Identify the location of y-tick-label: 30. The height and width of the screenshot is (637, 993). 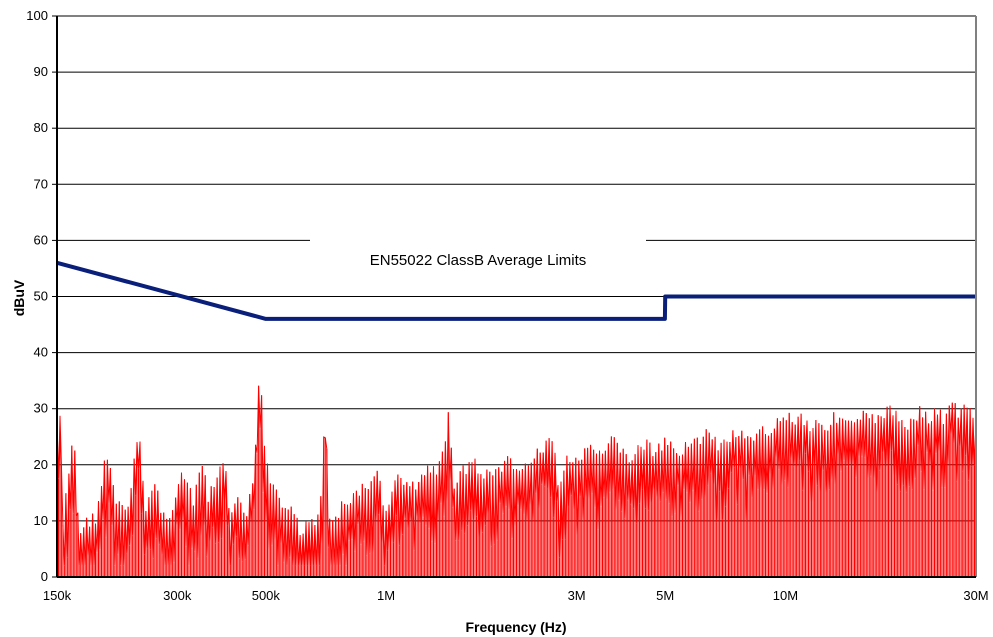
(41, 408).